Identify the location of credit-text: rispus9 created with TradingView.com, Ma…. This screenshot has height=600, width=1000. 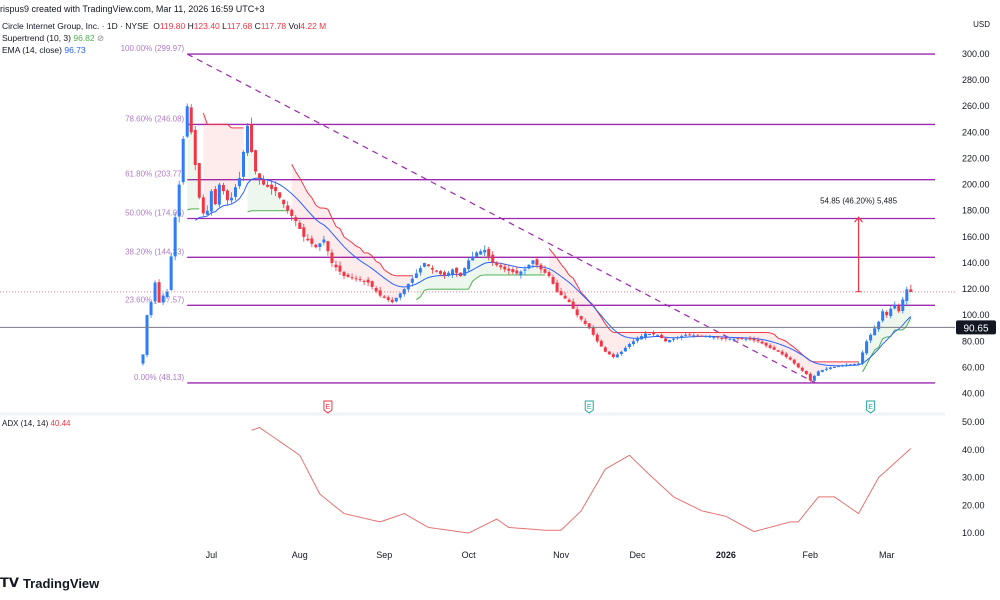
(132, 9).